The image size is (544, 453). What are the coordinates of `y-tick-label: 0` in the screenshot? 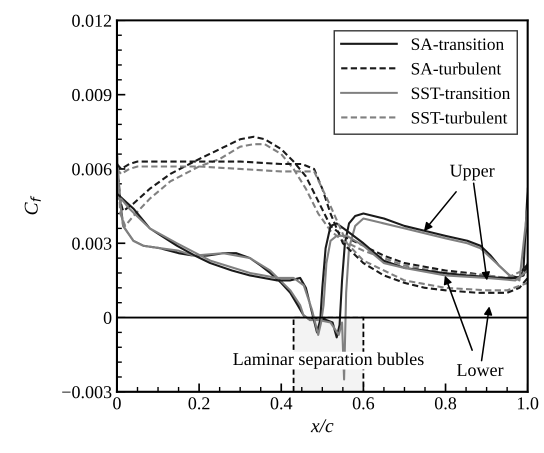 It's located at (108, 318).